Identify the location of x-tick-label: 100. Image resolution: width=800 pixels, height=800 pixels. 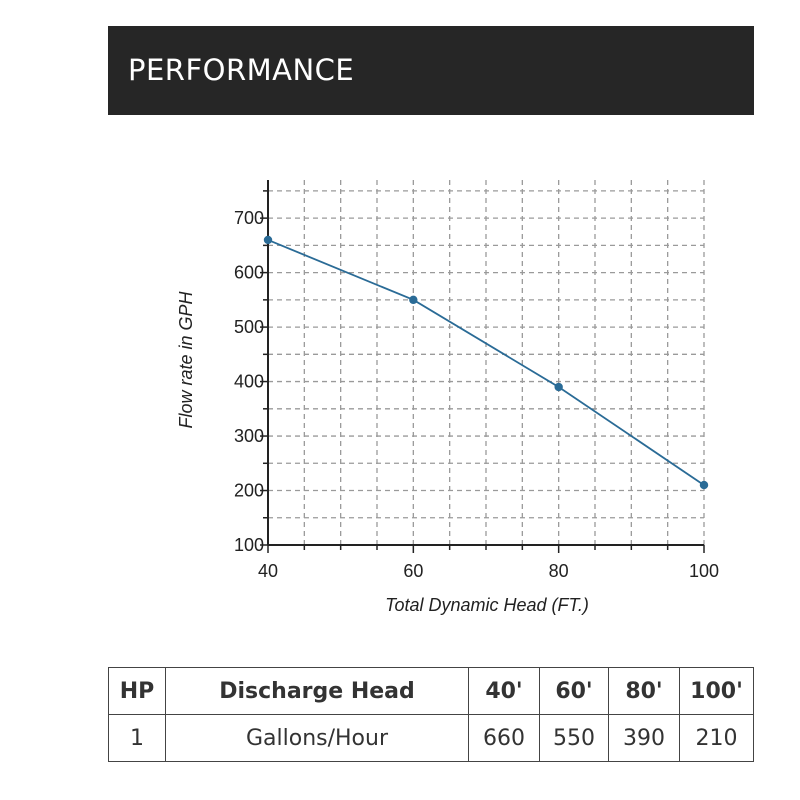
(704, 571).